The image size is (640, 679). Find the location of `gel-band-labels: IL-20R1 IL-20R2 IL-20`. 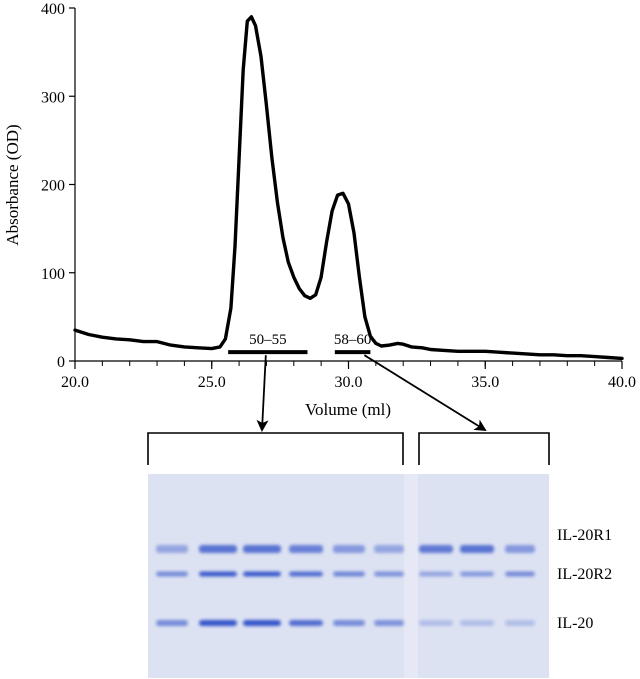

gel-band-labels: IL-20R1 IL-20R2 IL-20 is located at coordinates (584, 579).